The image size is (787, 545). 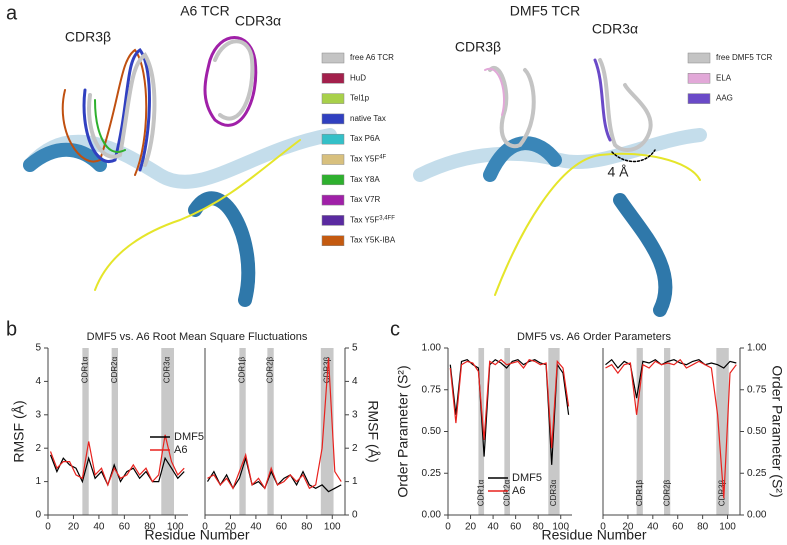 I want to click on region-label: CDR3α, so click(x=615, y=29).